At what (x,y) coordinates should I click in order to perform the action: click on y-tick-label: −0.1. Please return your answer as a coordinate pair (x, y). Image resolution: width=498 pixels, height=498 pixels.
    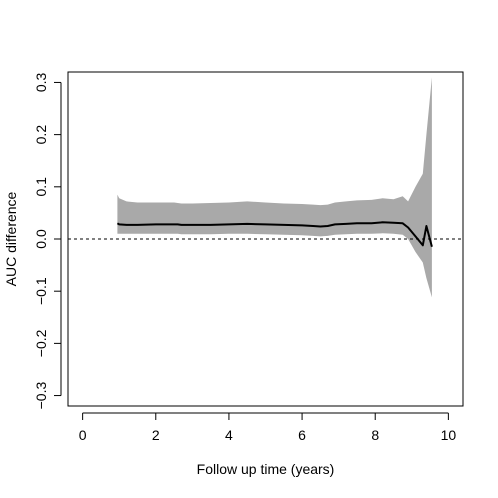
    Looking at the image, I should click on (41, 291).